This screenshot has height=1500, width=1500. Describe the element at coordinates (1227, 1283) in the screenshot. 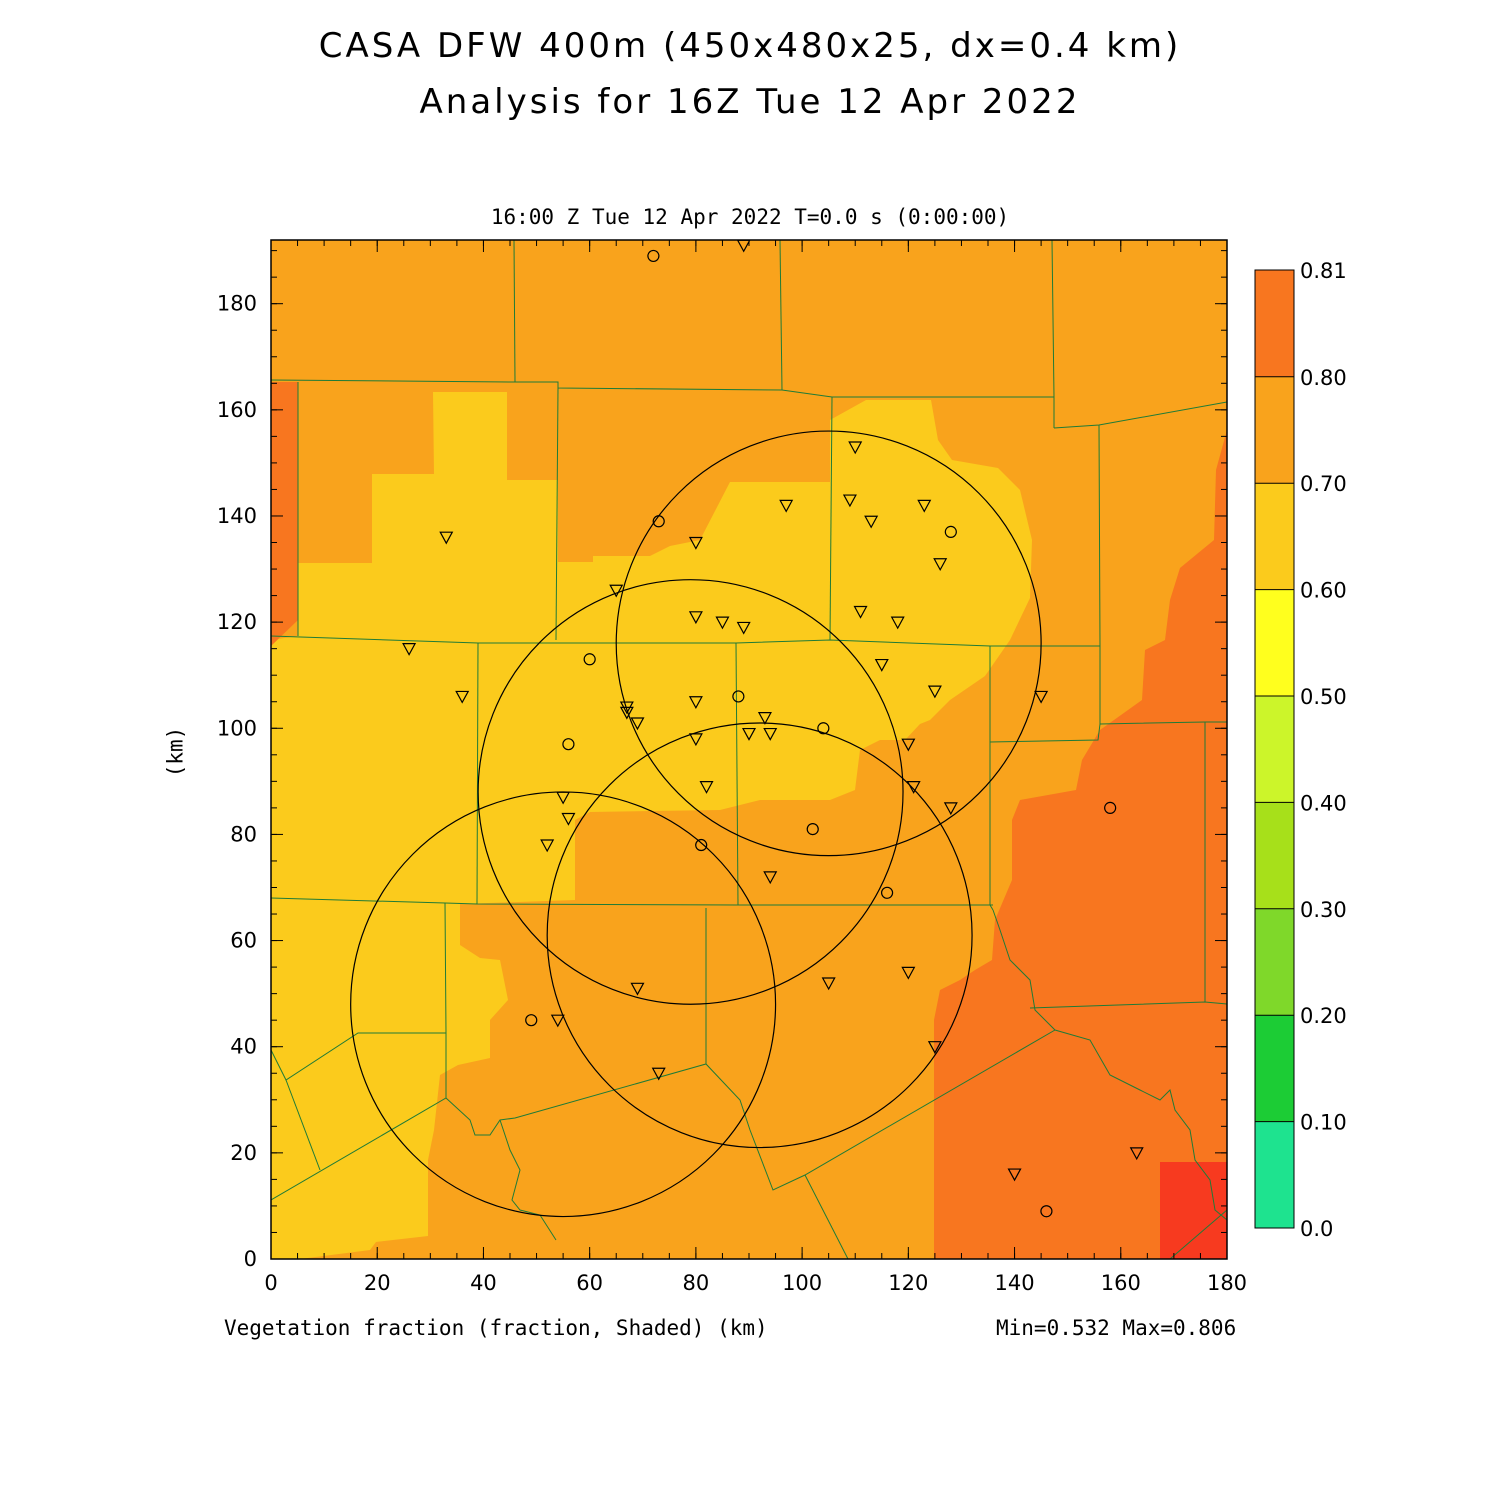

I see `x-tick-label: 180` at that location.